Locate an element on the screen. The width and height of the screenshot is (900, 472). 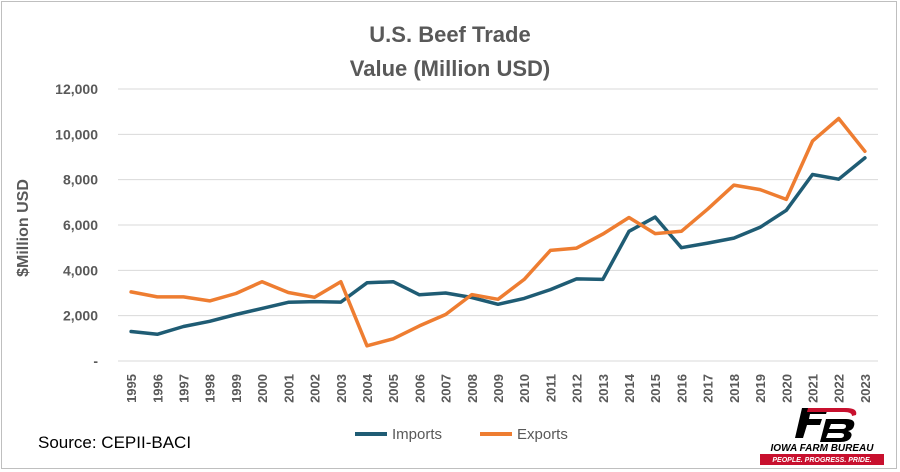
x-tick-label: 2018 is located at coordinates (734, 388).